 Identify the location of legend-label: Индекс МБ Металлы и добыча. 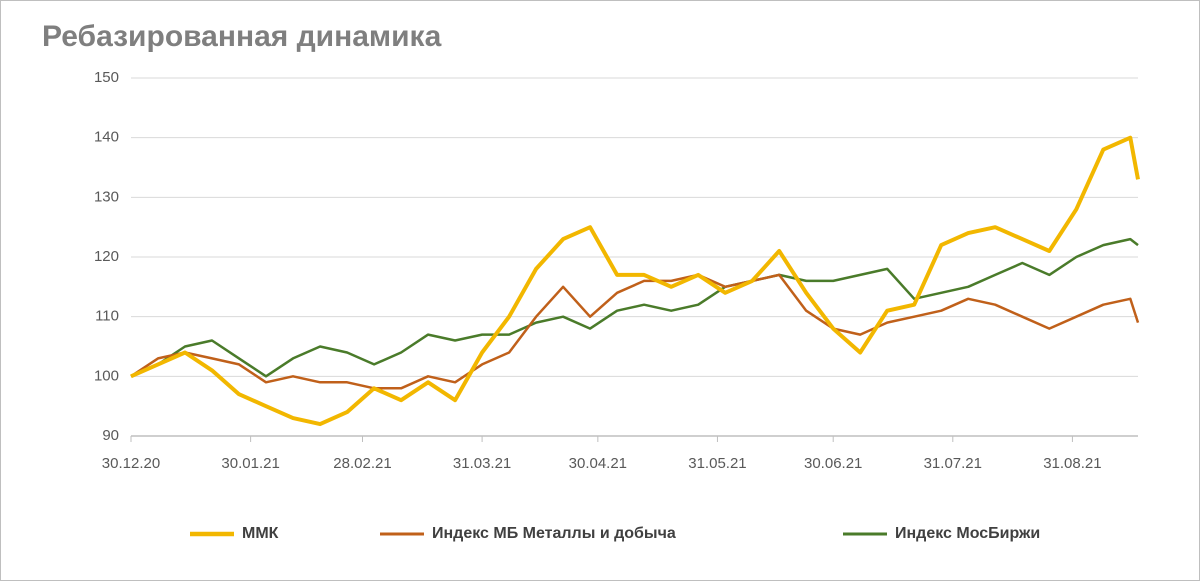
(554, 533).